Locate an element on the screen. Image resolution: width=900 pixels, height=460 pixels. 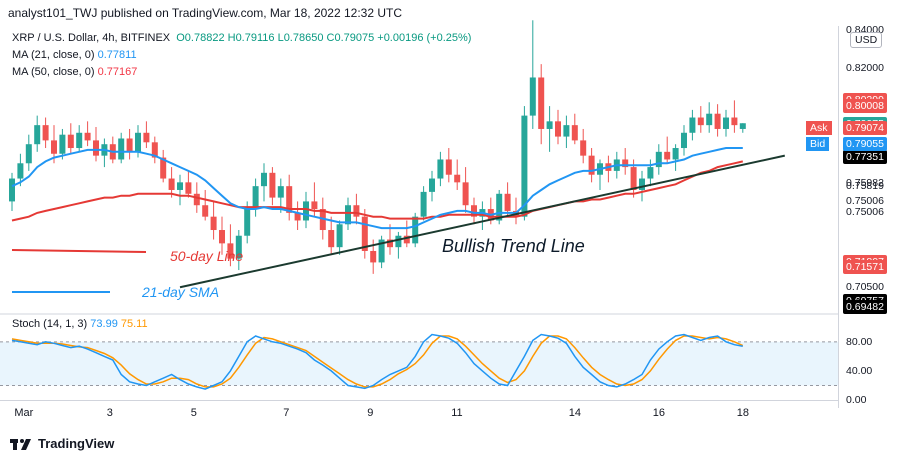
stoch-k-value: 73.99 is located at coordinates (104, 324).